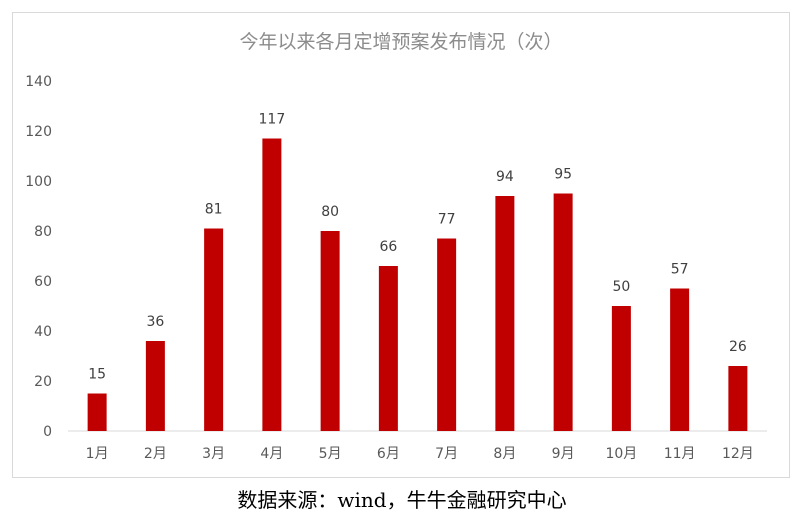  What do you see at coordinates (43, 232) in the screenshot?
I see `y-tick-label: 80` at bounding box center [43, 232].